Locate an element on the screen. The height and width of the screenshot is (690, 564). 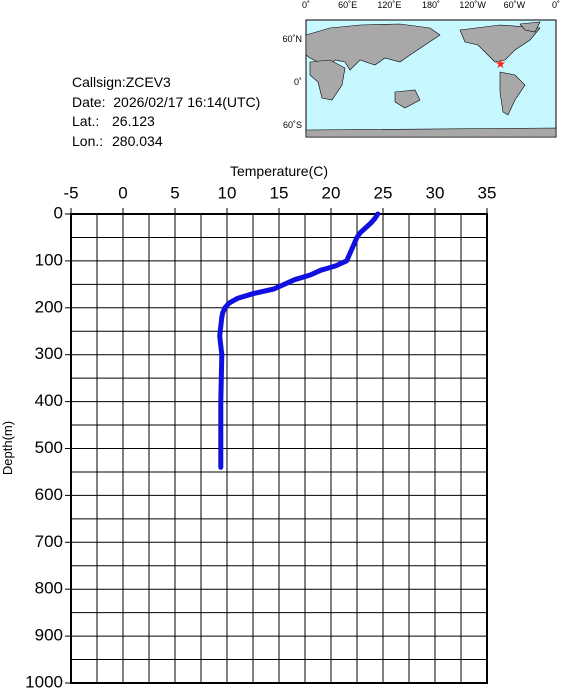
map-land is located at coordinates (431, 79).